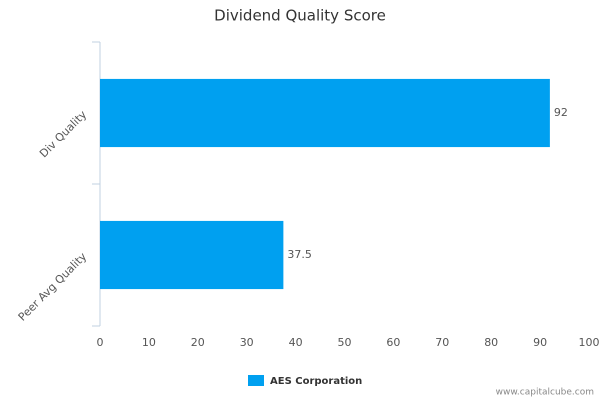 The height and width of the screenshot is (400, 600). I want to click on x-tick-label: 20, so click(198, 342).